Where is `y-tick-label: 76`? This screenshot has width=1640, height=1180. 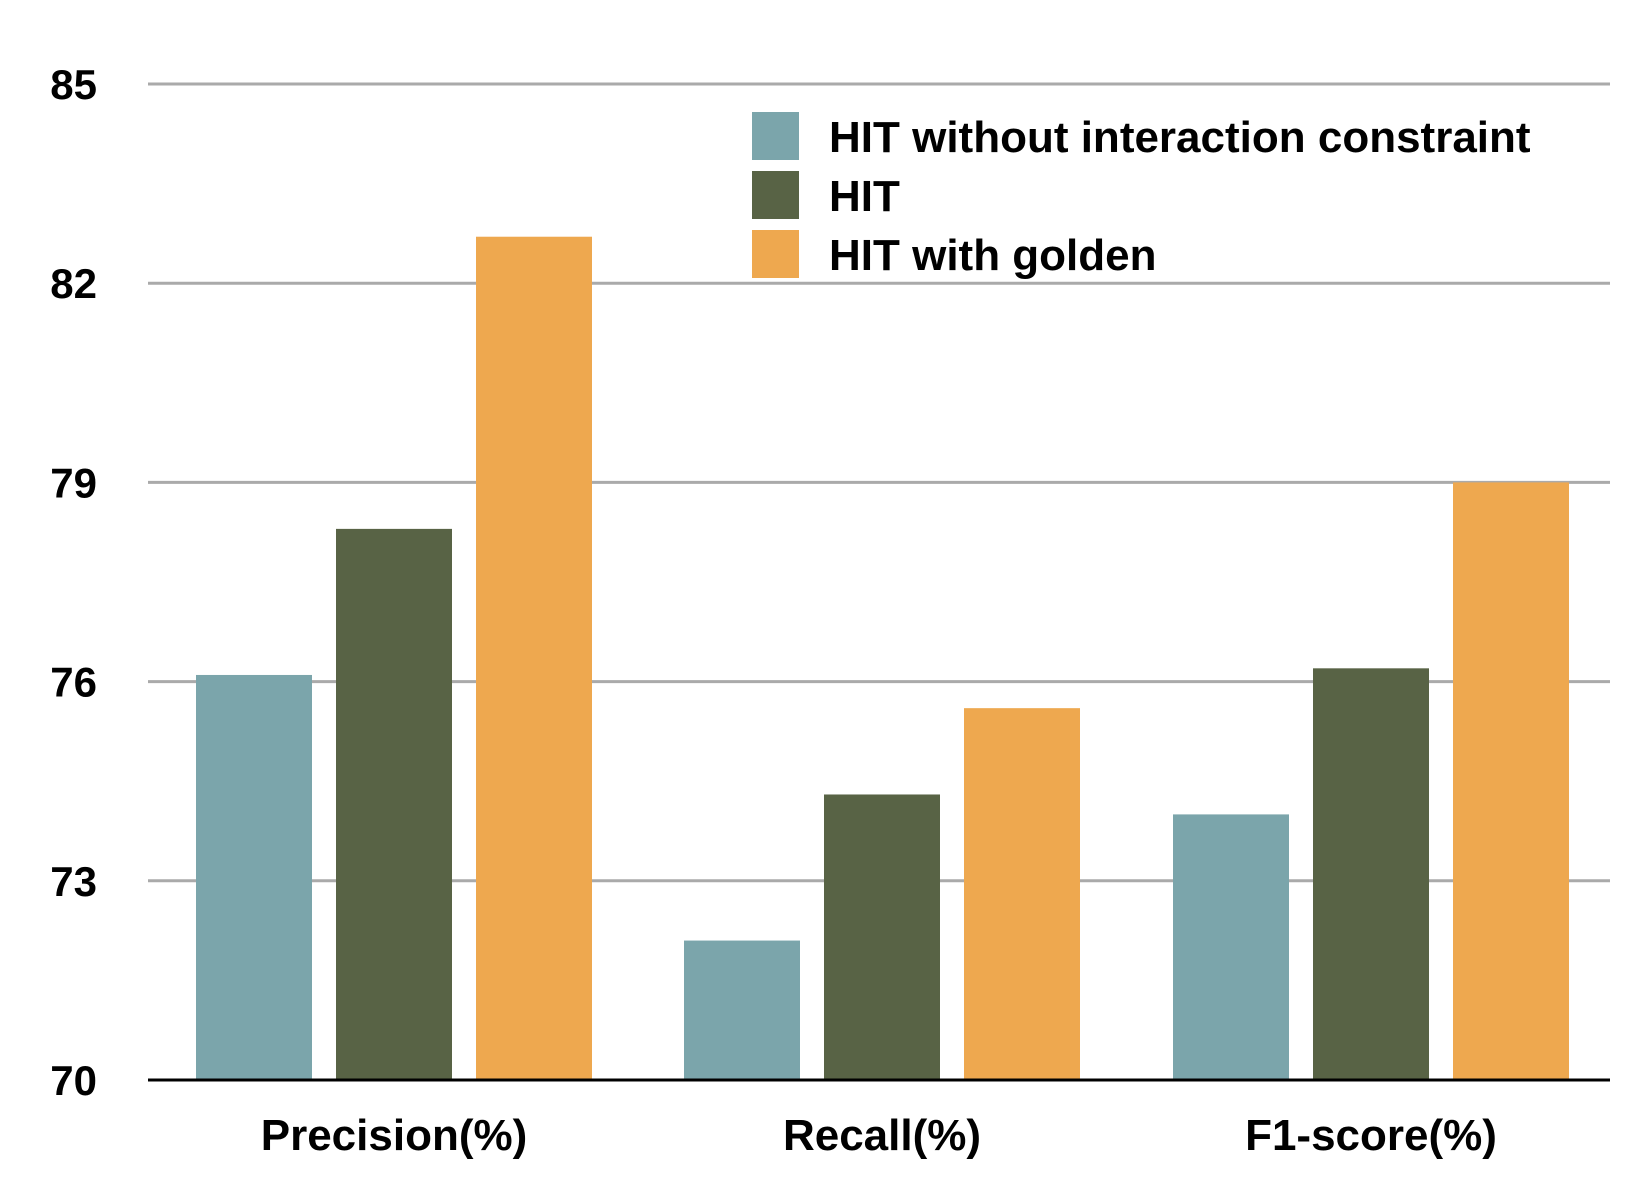
y-tick-label: 76 is located at coordinates (73, 682).